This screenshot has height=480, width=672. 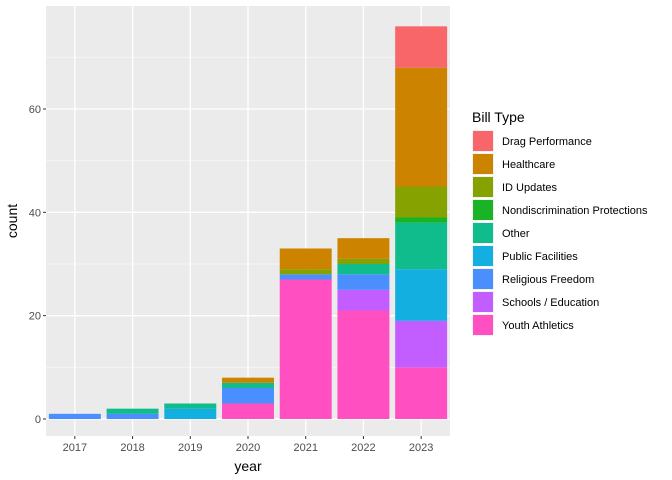 What do you see at coordinates (421, 202) in the screenshot?
I see `bar-2023-id-updates` at bounding box center [421, 202].